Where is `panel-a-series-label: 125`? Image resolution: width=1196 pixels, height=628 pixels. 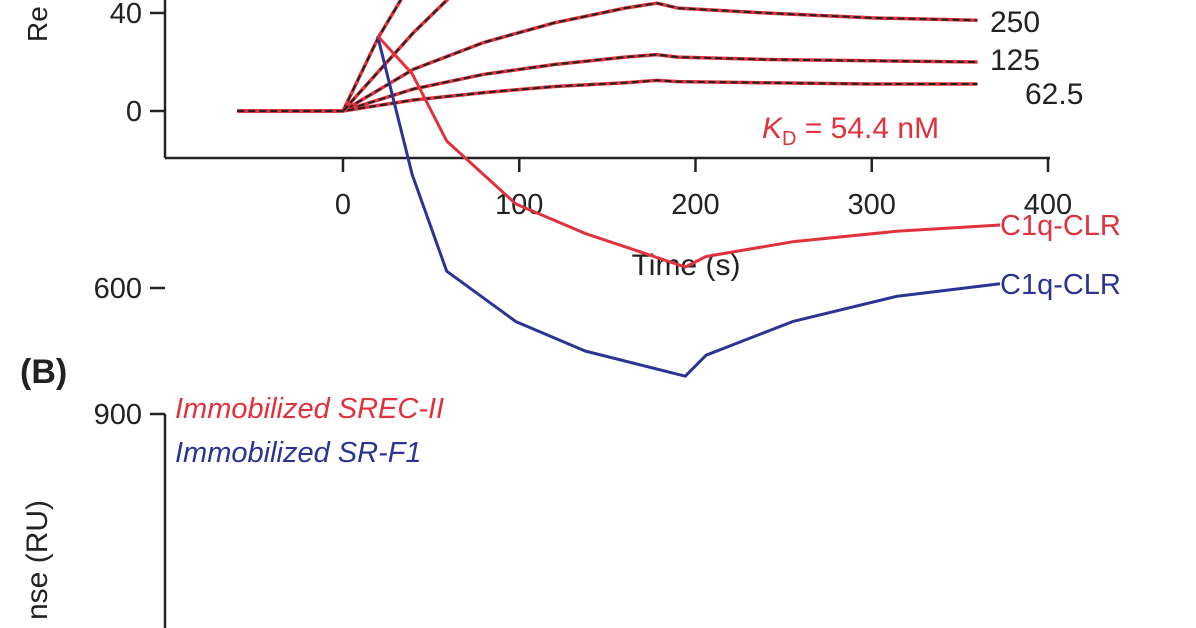 panel-a-series-label: 125 is located at coordinates (1015, 60).